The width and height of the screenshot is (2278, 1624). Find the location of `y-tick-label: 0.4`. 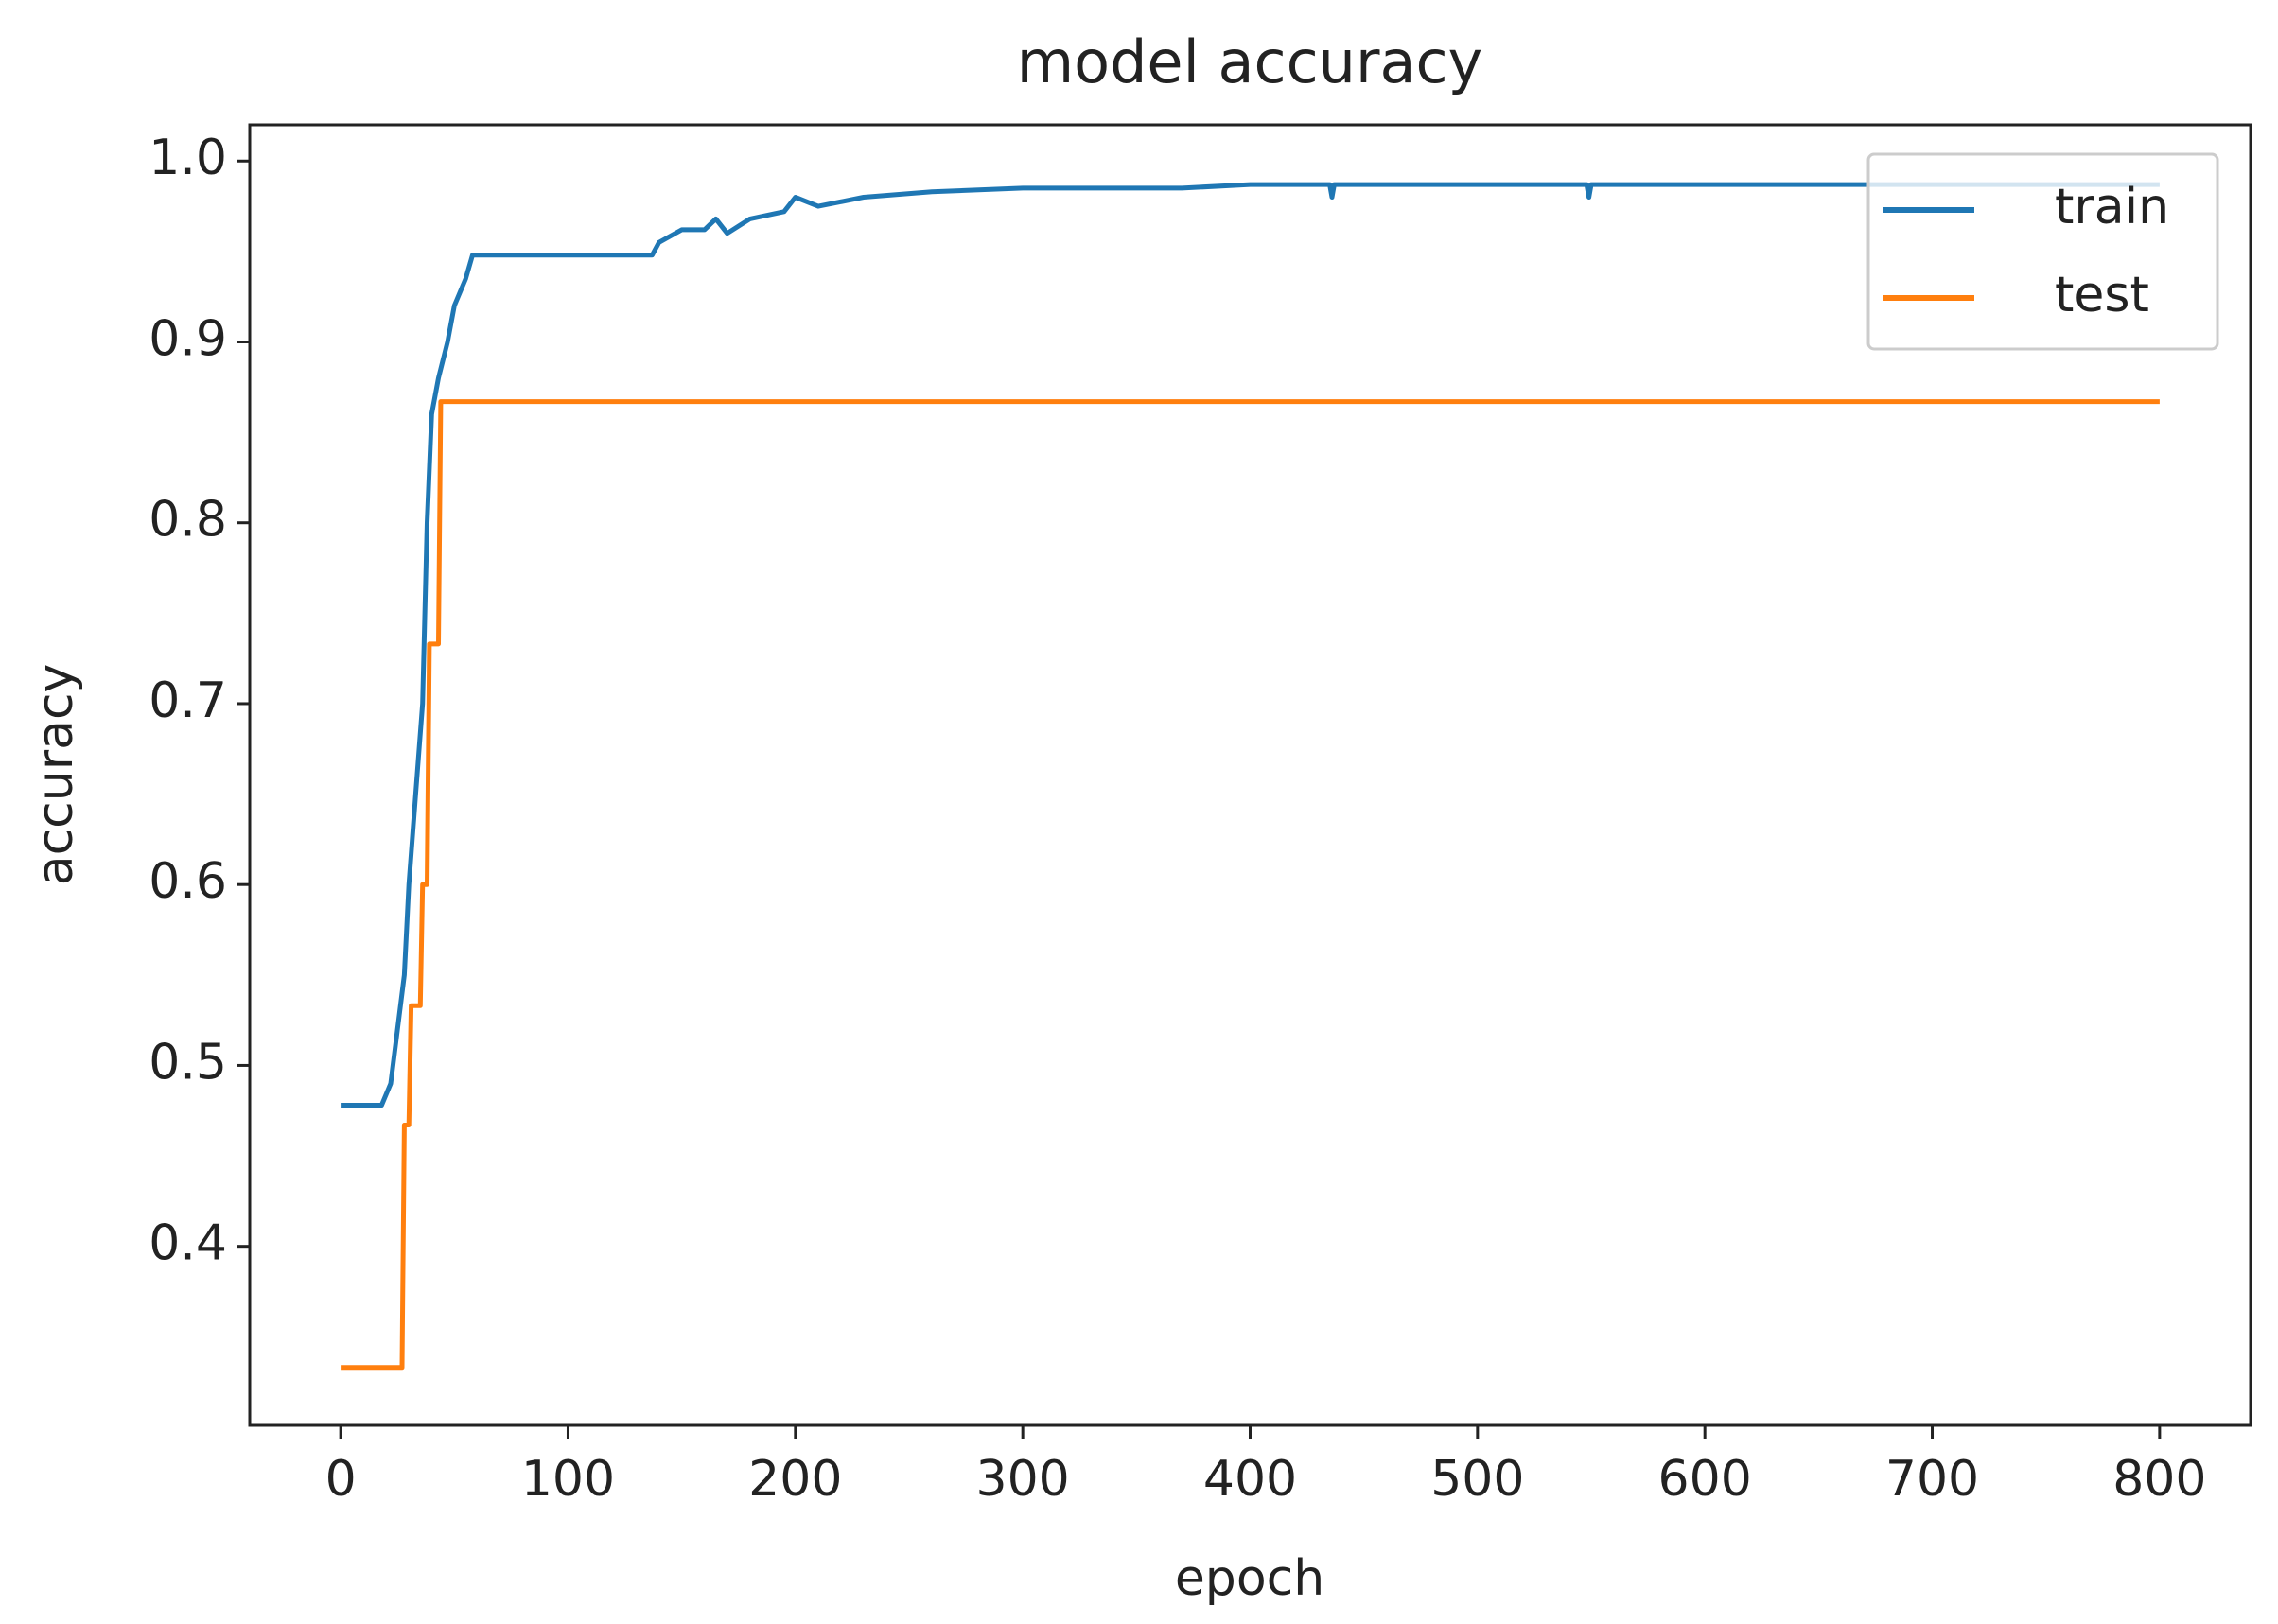

y-tick-label: 0.4 is located at coordinates (188, 1243).